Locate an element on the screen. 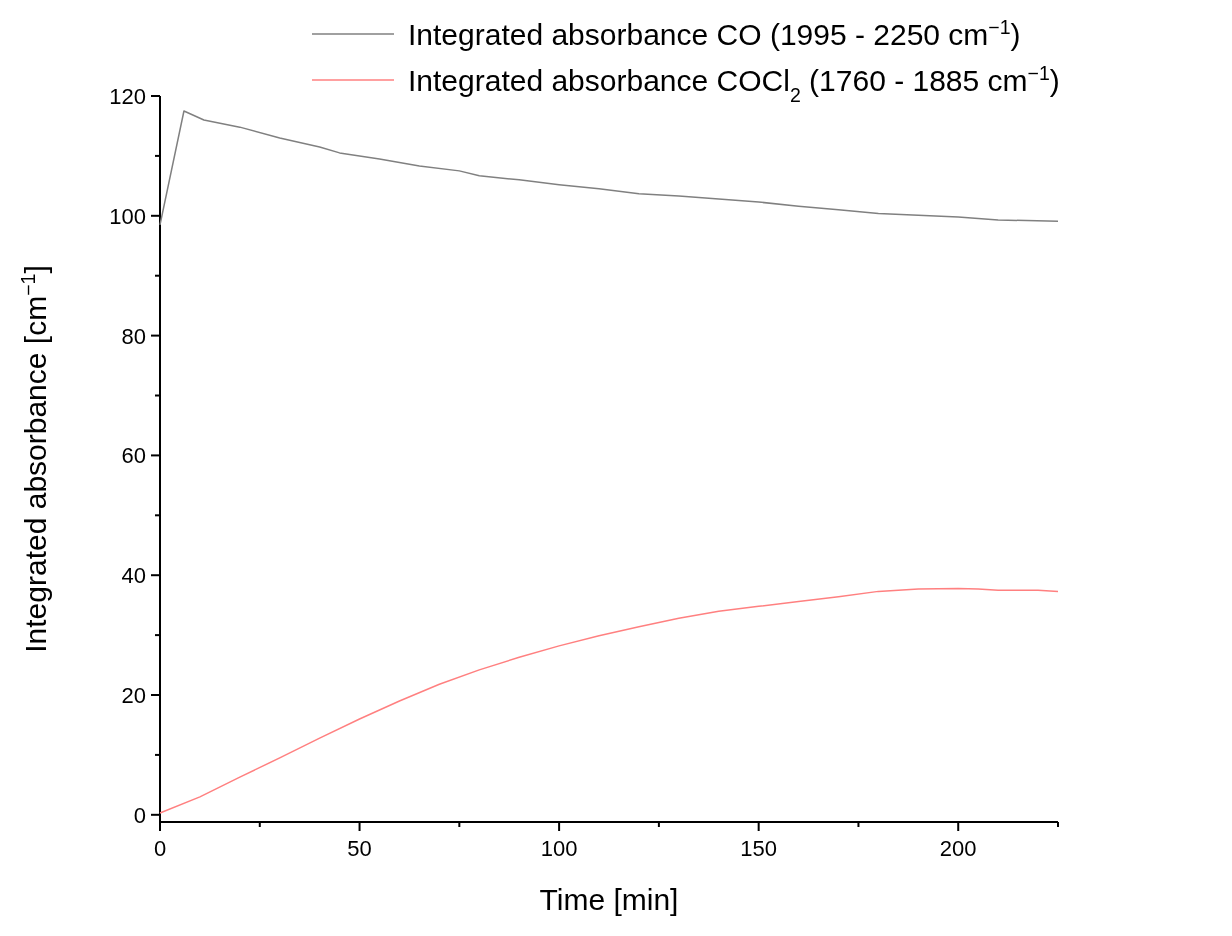 This screenshot has height=936, width=1232. x-tick-label: 200 is located at coordinates (958, 848).